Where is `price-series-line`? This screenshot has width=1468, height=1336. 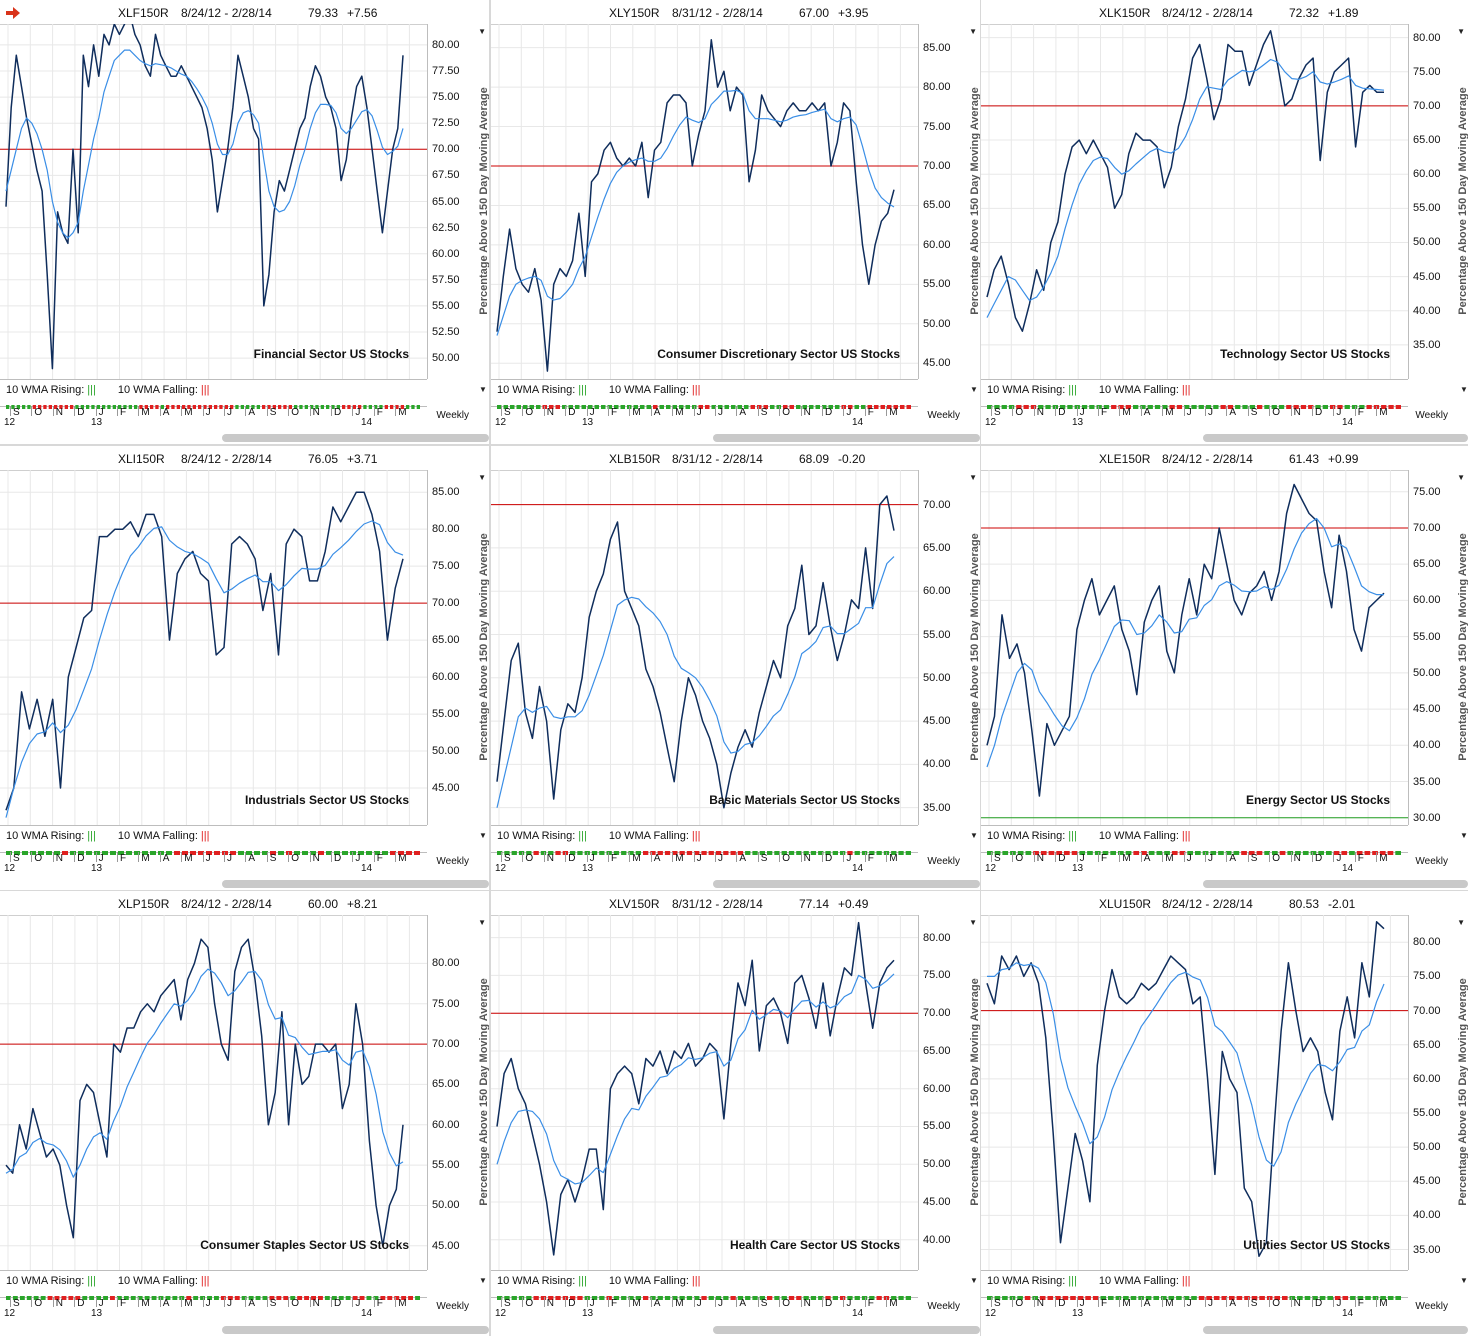 price-series-line is located at coordinates (204, 651).